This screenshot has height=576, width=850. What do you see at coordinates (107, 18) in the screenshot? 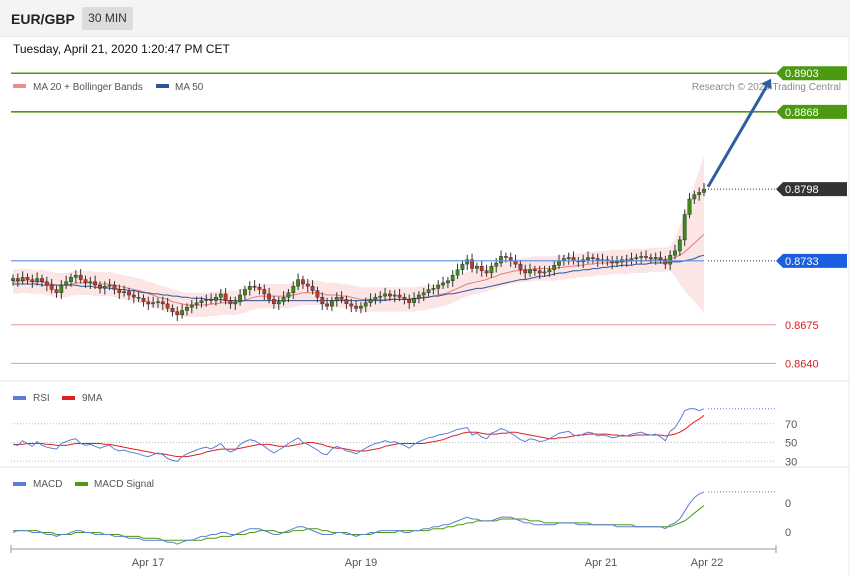
I see `timeframe-button: 30 MIN` at bounding box center [107, 18].